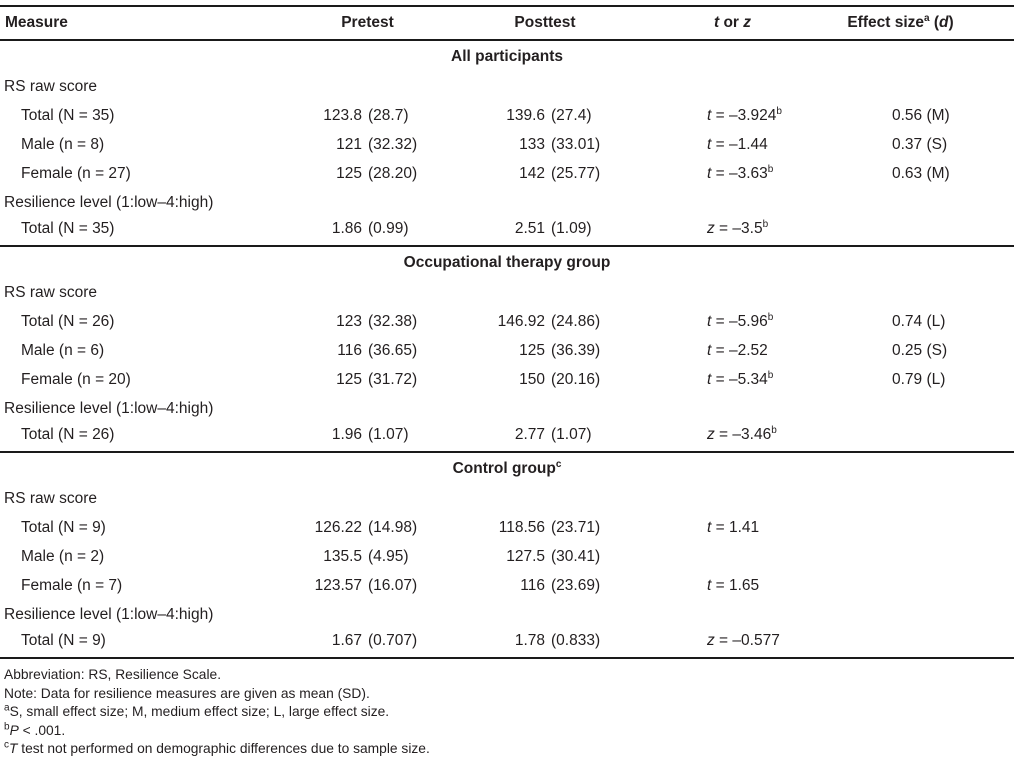 This screenshot has height=777, width=1014. What do you see at coordinates (338, 527) in the screenshot?
I see `mean-value: 126.22` at bounding box center [338, 527].